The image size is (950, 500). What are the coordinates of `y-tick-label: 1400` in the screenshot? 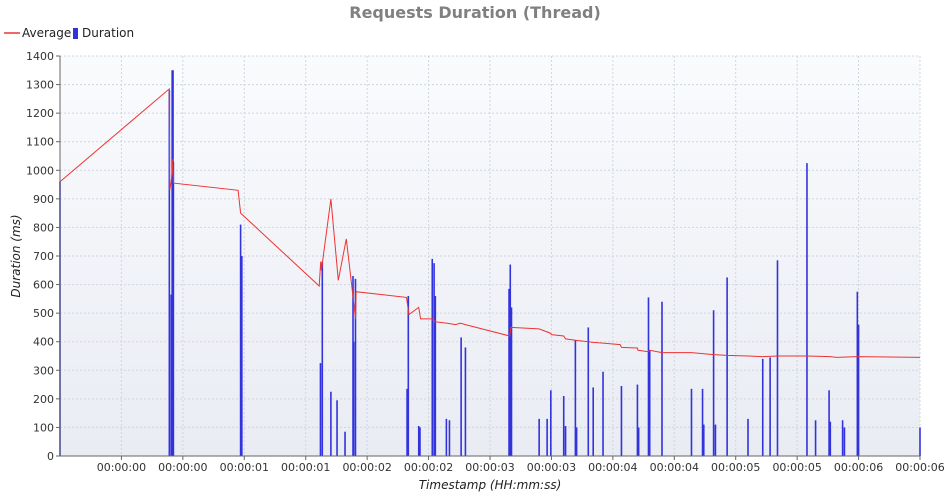 It's located at (40, 56).